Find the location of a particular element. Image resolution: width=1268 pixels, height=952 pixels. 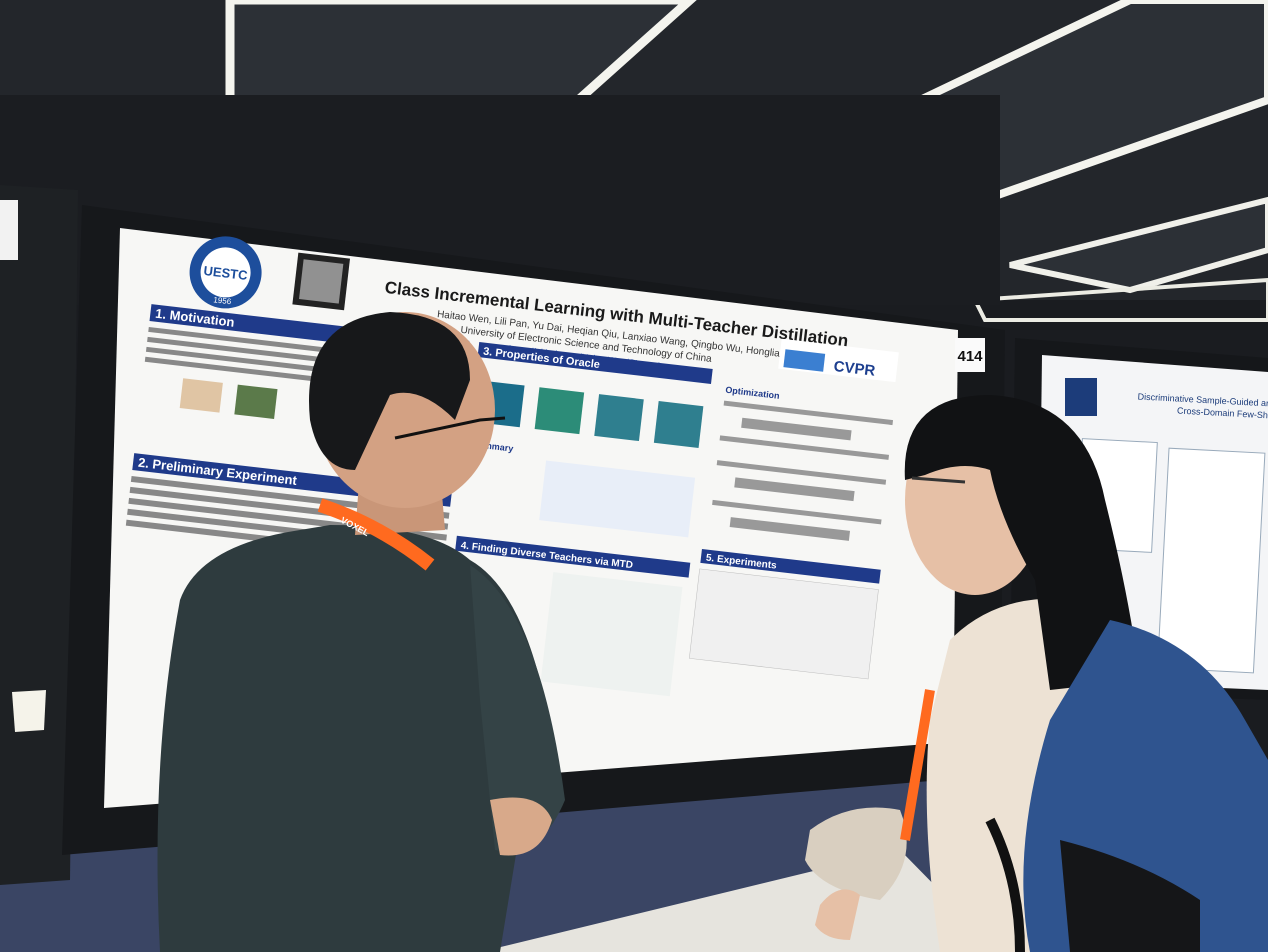

person-arm is located at coordinates (517, 708).